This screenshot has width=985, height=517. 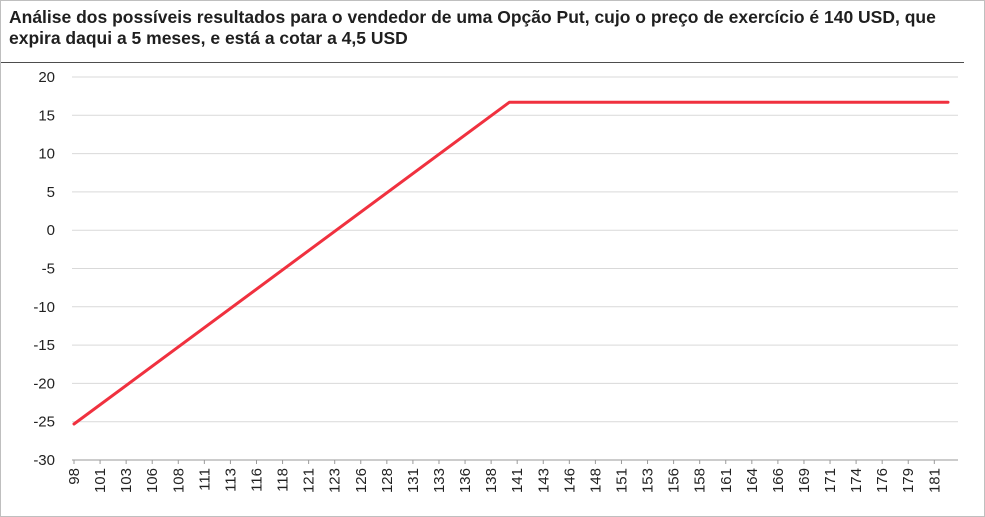 I want to click on x-tick-label: 176, so click(x=882, y=480).